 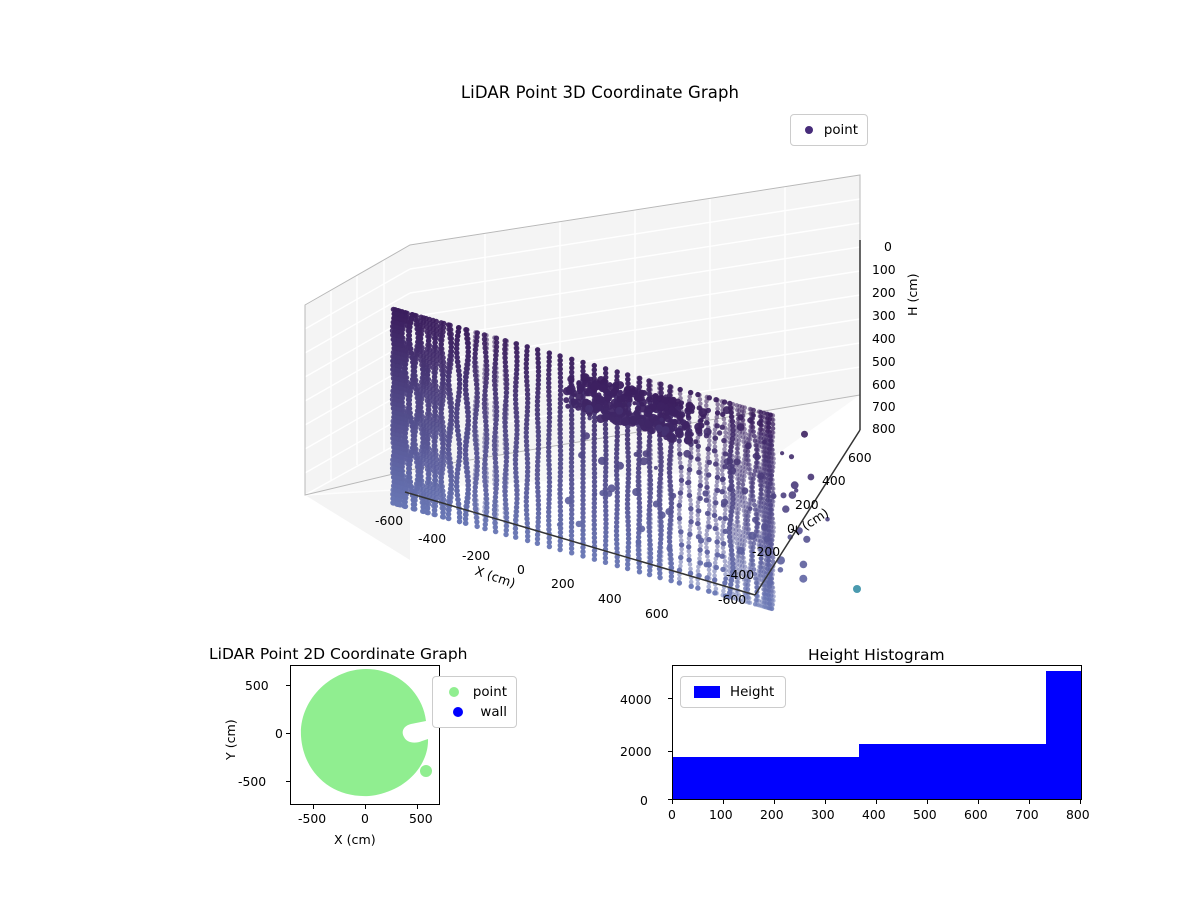 I want to click on xhist-tick-0: 0, so click(x=672, y=814).